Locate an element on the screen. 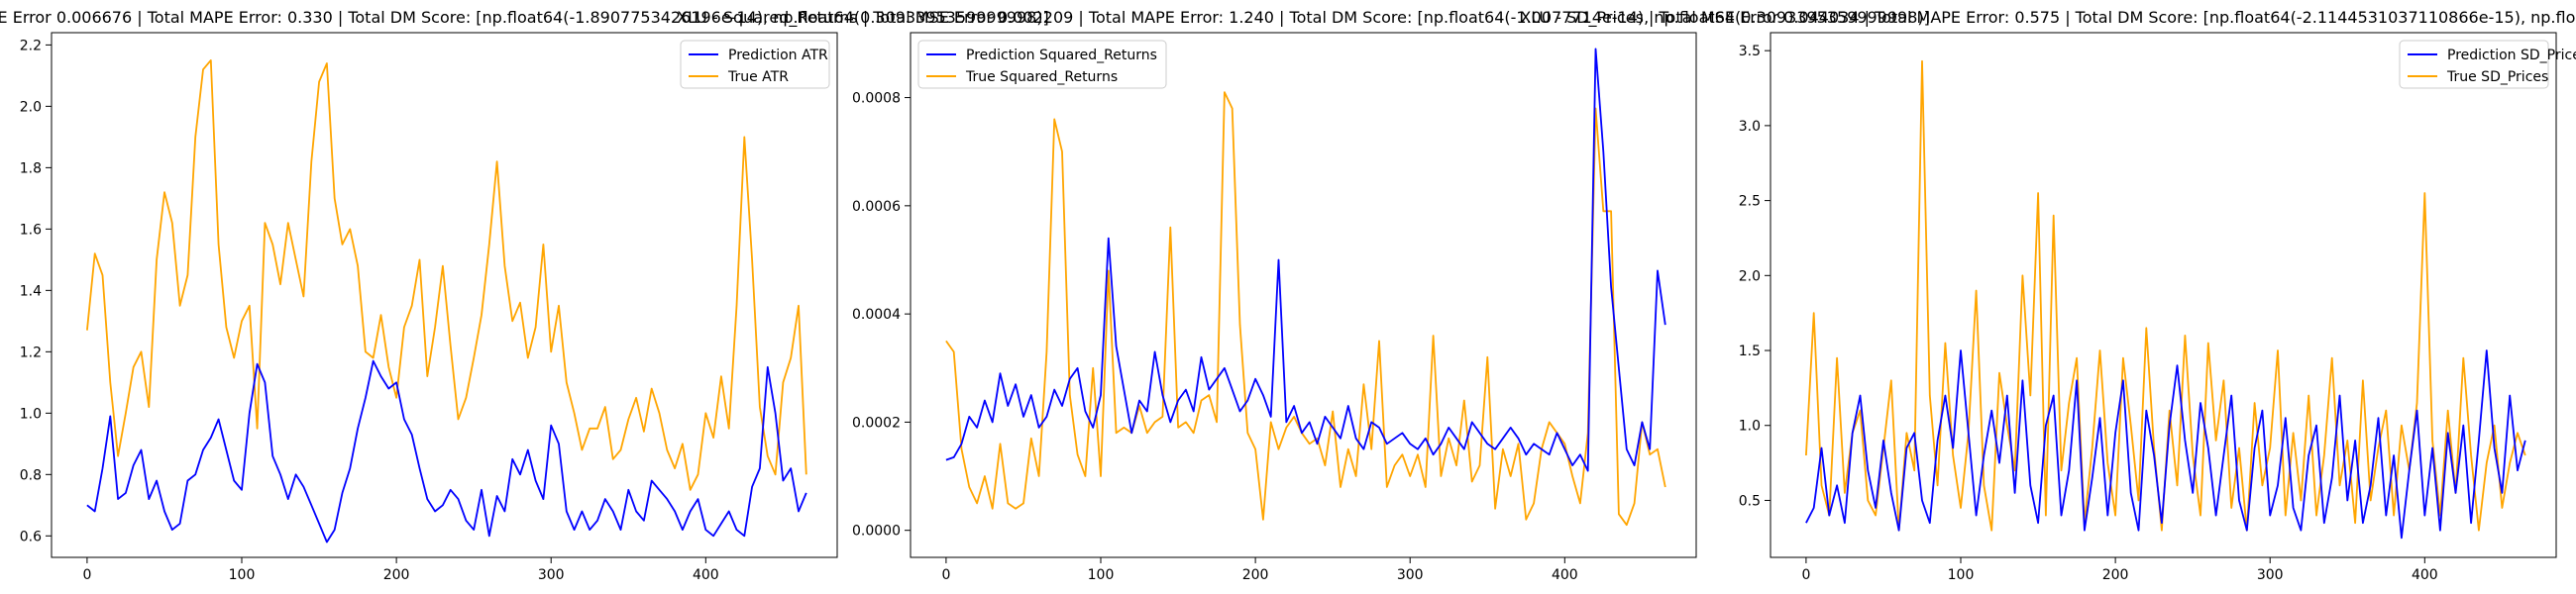 The width and height of the screenshot is (2576, 594). series-line-prediction-atr is located at coordinates (446, 451).